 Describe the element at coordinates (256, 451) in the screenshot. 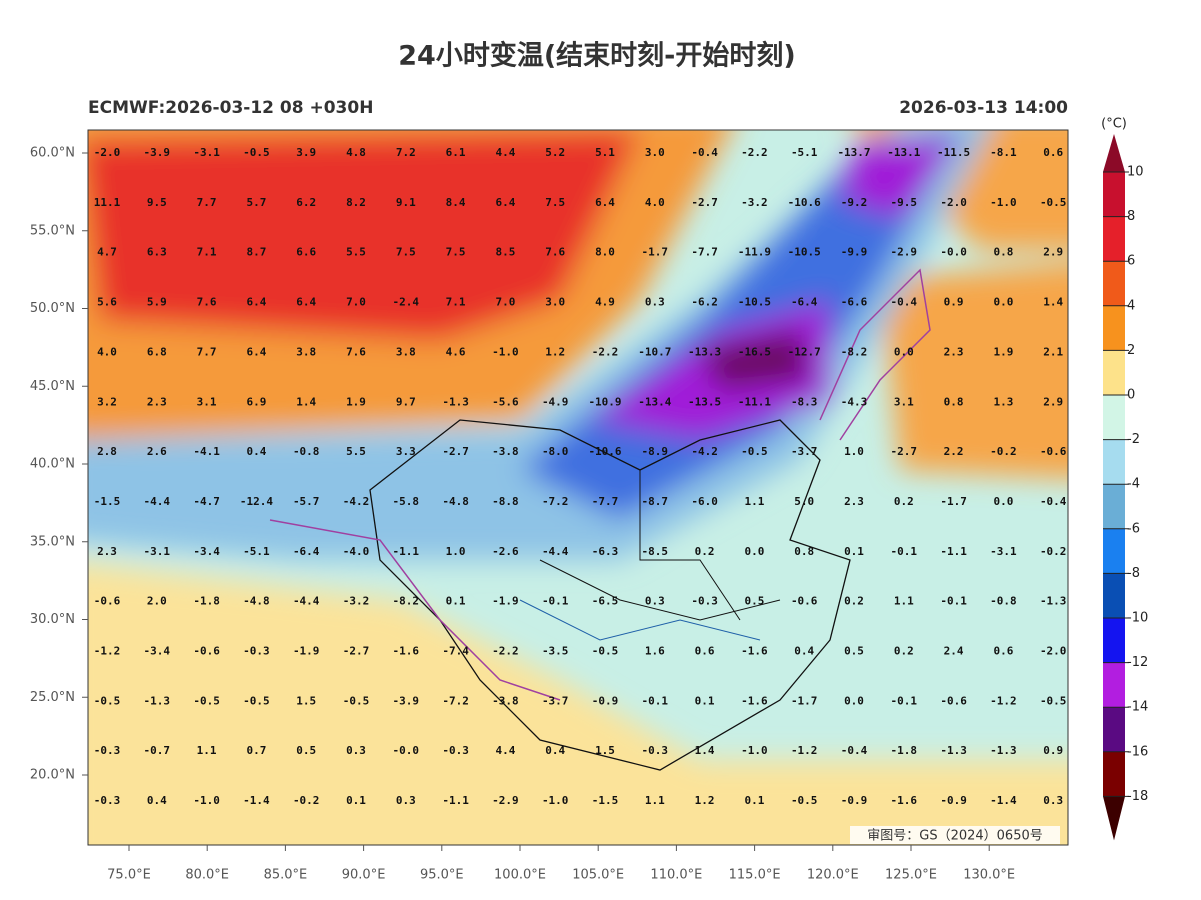

I see `grid-value: 0.4` at that location.